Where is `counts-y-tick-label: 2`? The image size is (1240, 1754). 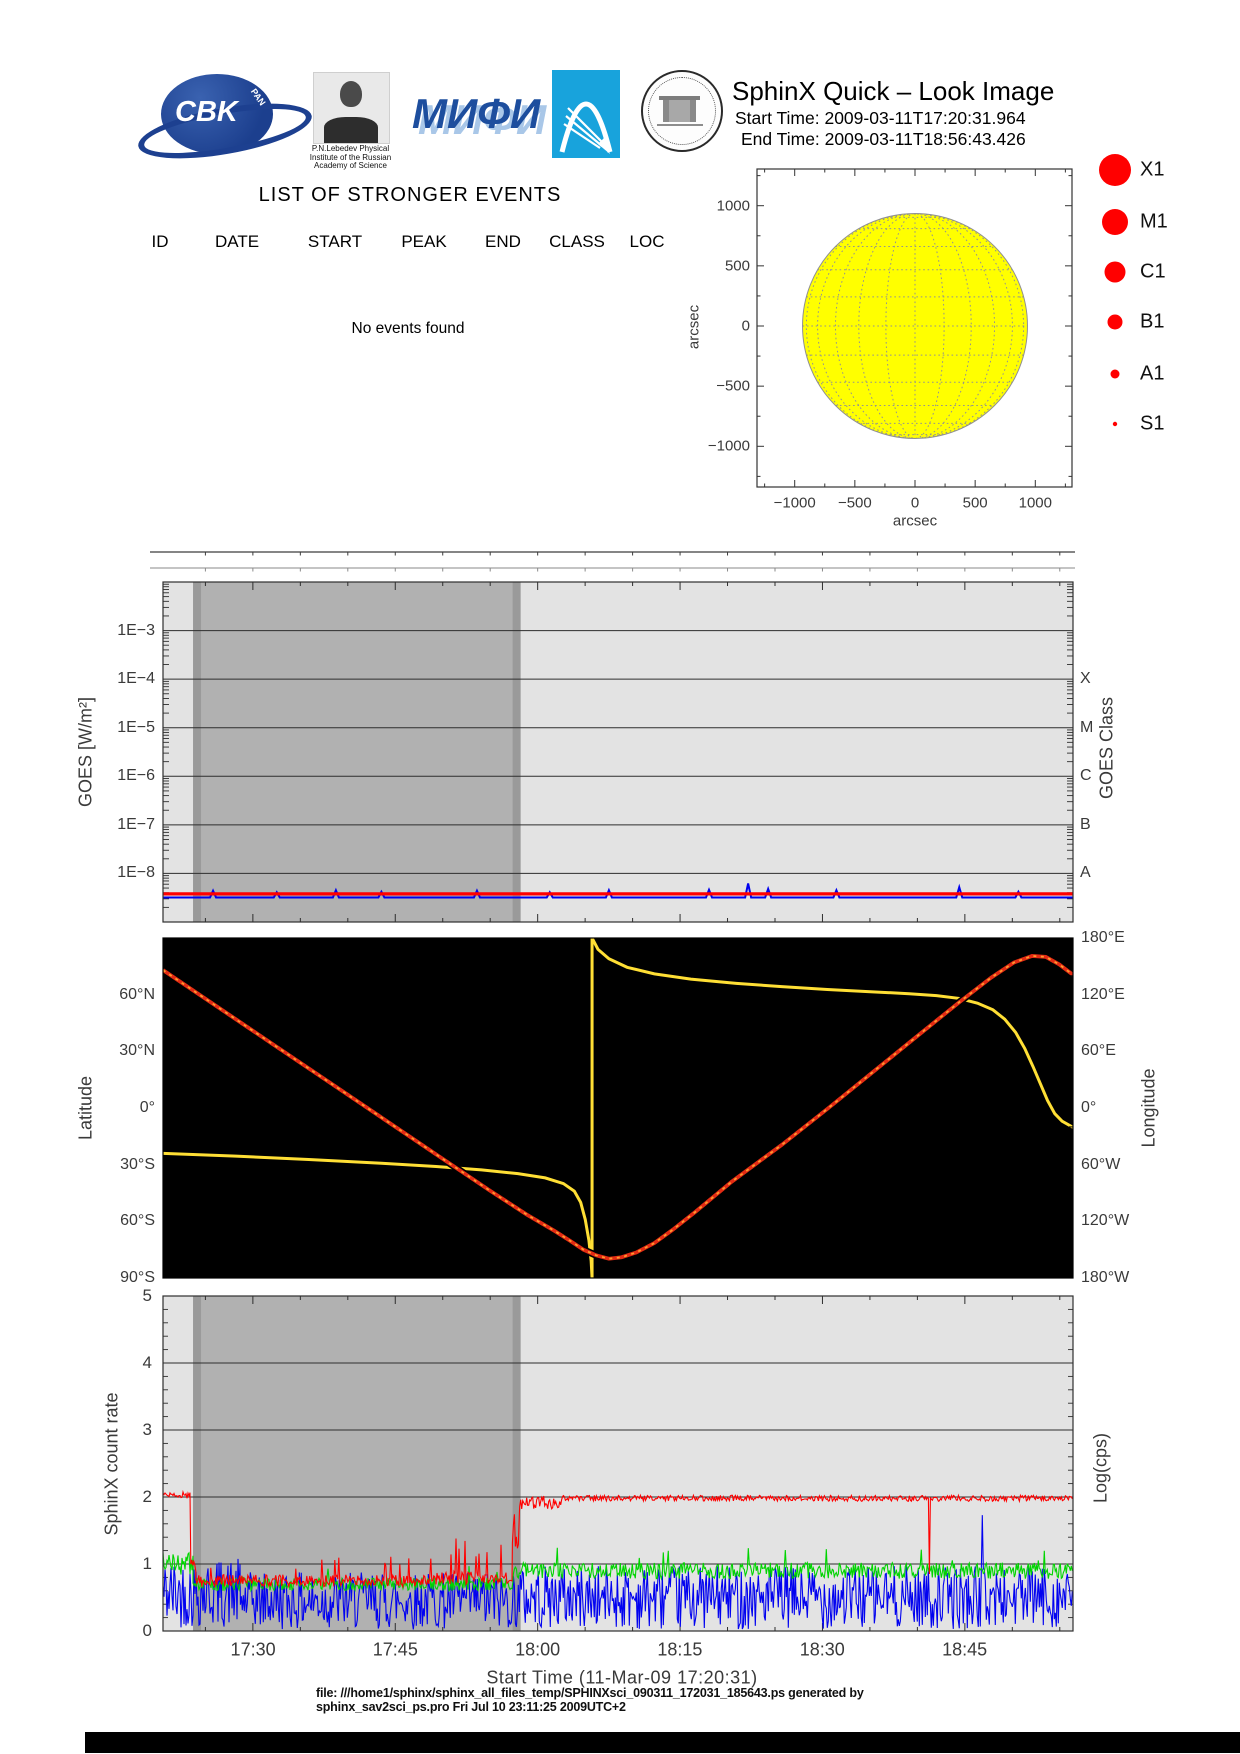 counts-y-tick-label: 2 is located at coordinates (147, 1496).